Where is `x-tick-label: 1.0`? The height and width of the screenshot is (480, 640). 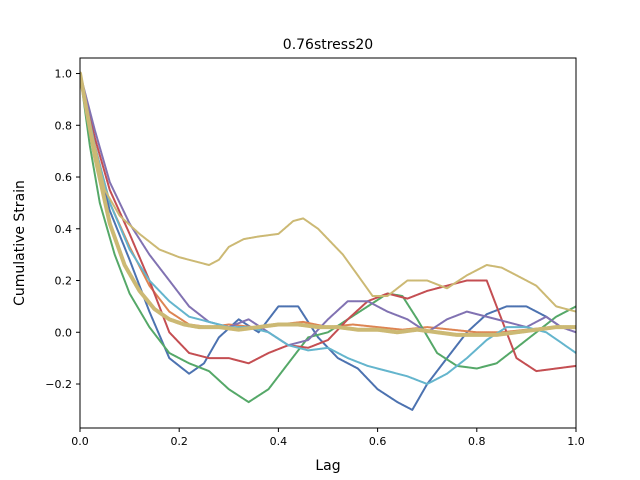 x-tick-label: 1.0 is located at coordinates (576, 441).